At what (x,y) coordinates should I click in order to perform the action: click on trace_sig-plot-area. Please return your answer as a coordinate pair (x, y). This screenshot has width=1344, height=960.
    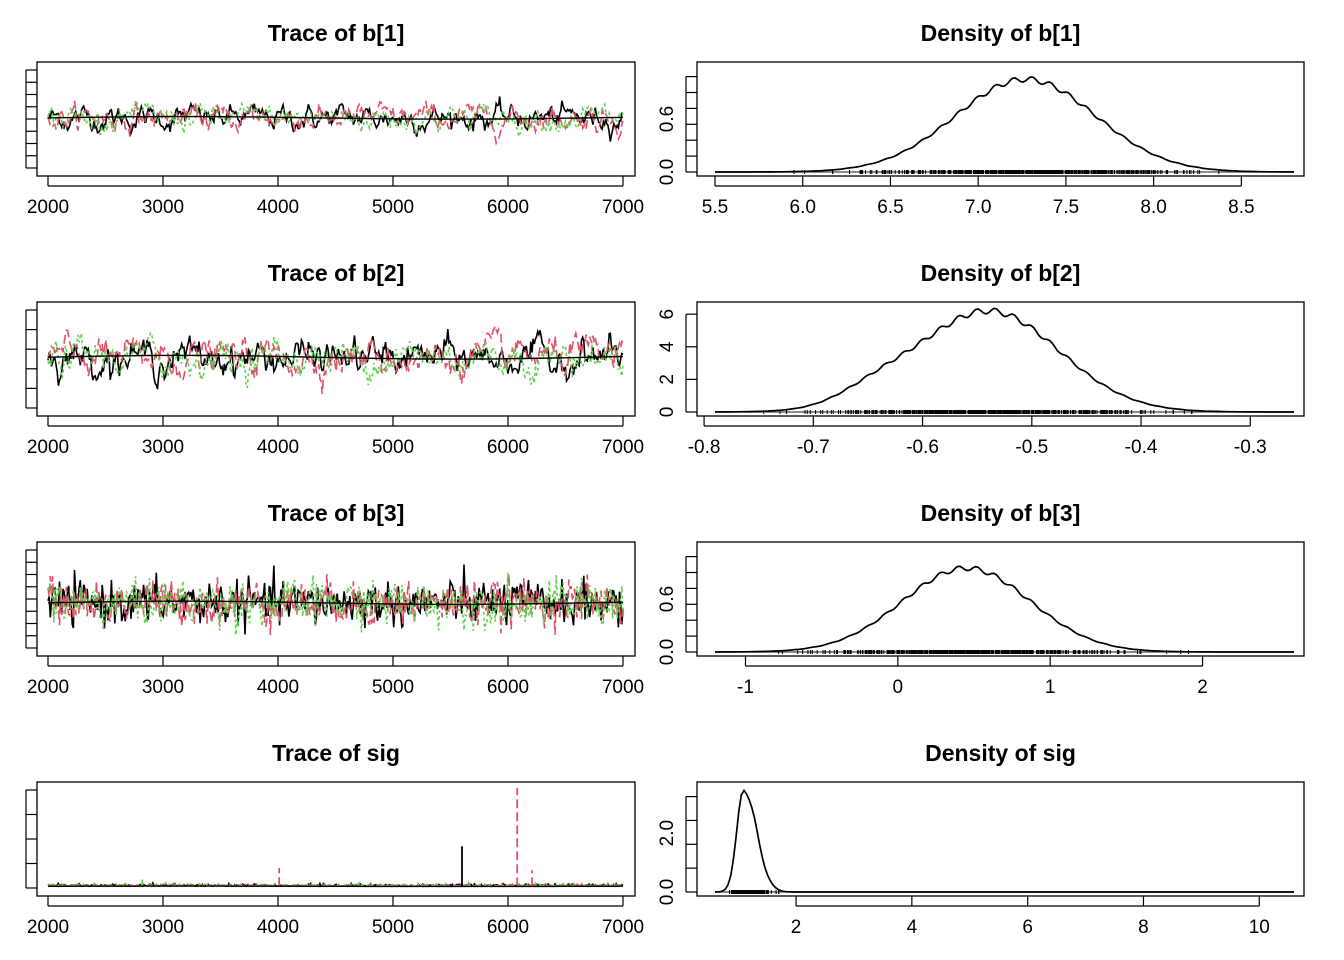
    Looking at the image, I should click on (335, 838).